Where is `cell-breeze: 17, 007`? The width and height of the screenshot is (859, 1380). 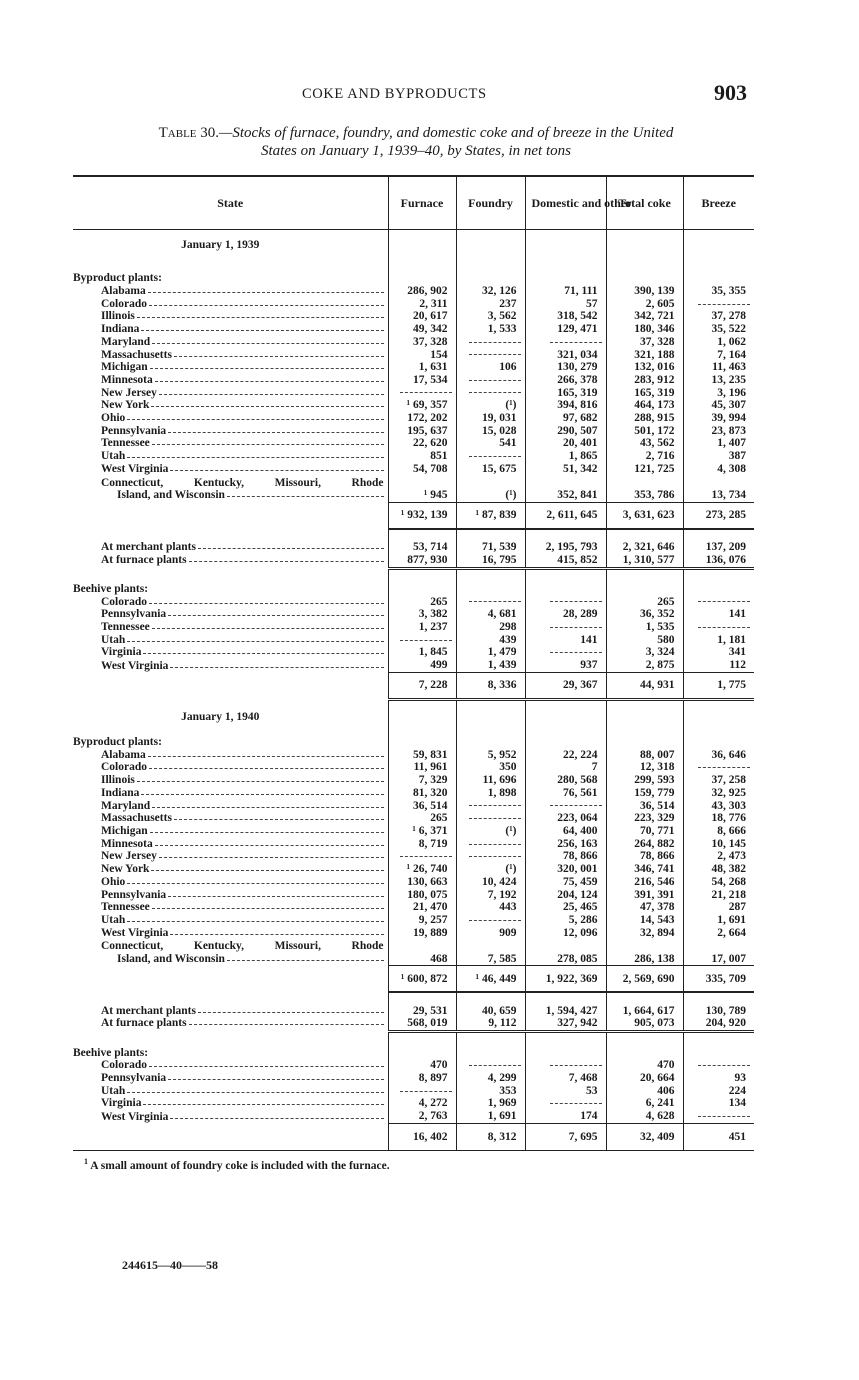
cell-breeze: 17, 007 is located at coordinates (718, 952).